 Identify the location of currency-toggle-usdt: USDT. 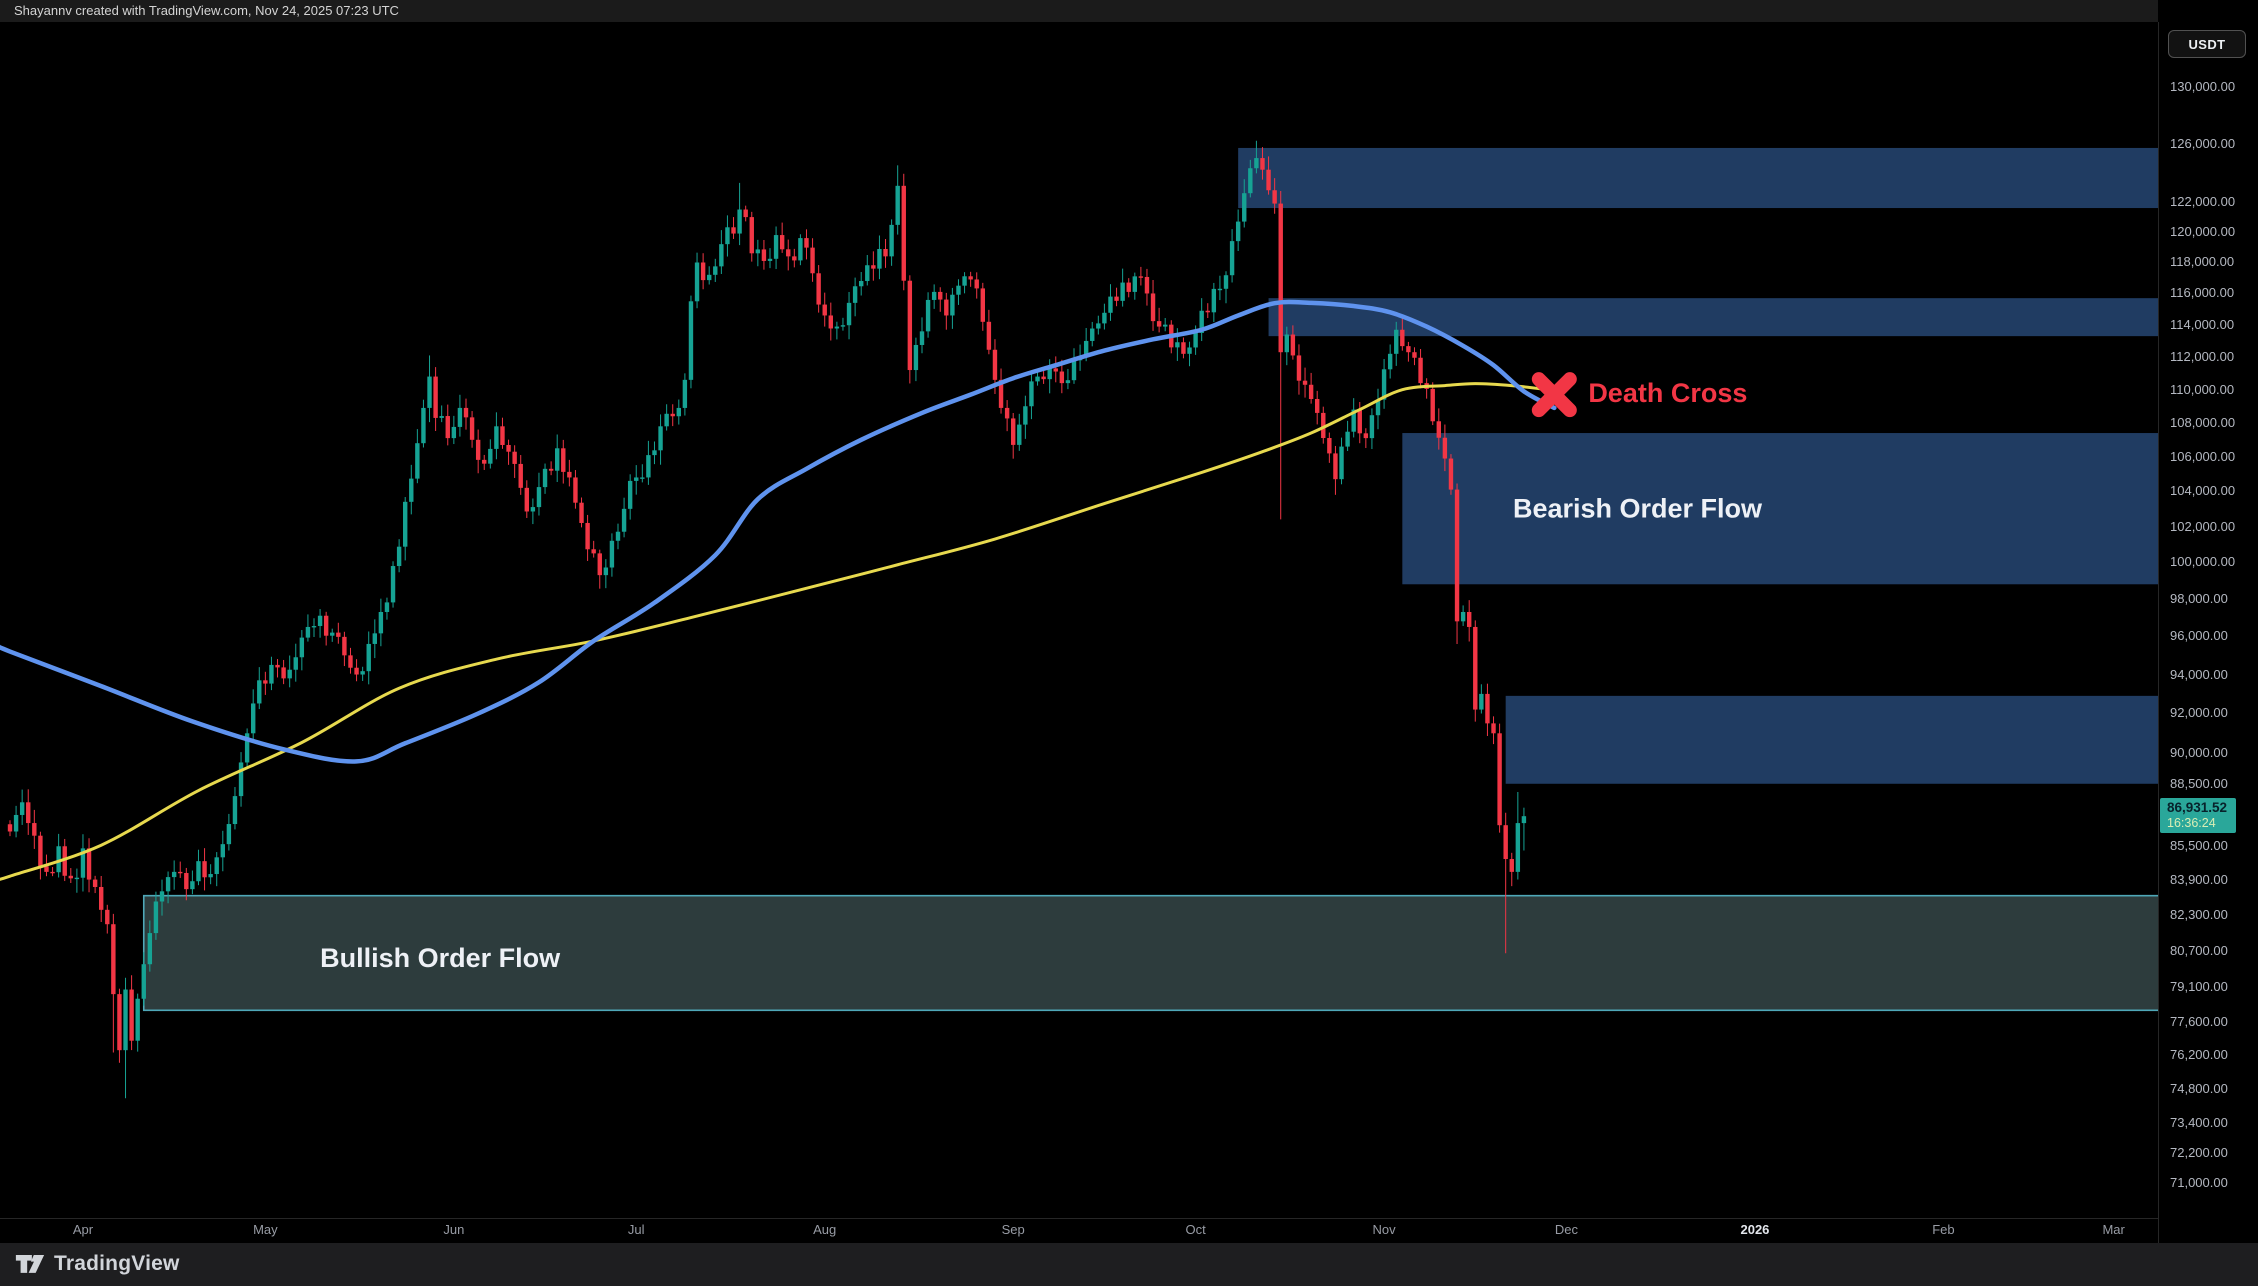
(2207, 44).